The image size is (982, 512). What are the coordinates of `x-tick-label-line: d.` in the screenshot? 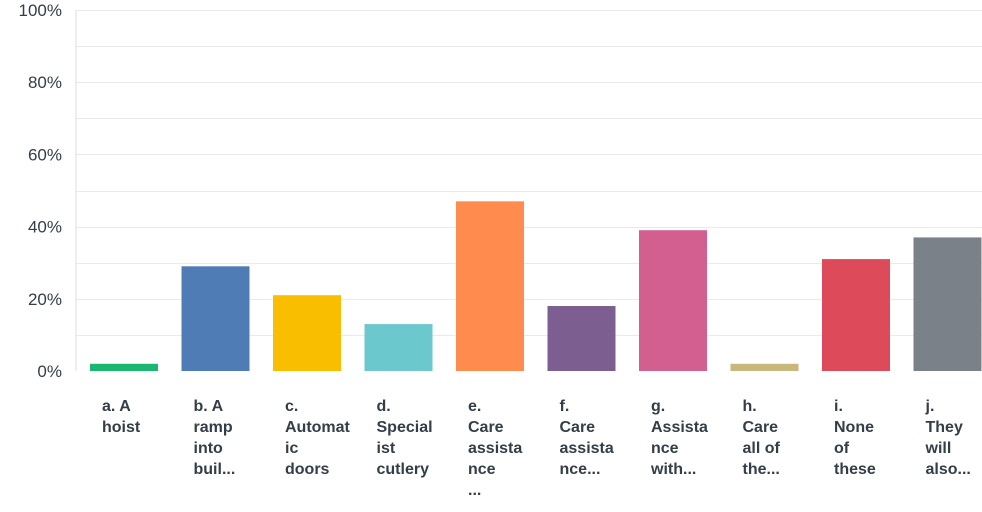 It's located at (383, 406).